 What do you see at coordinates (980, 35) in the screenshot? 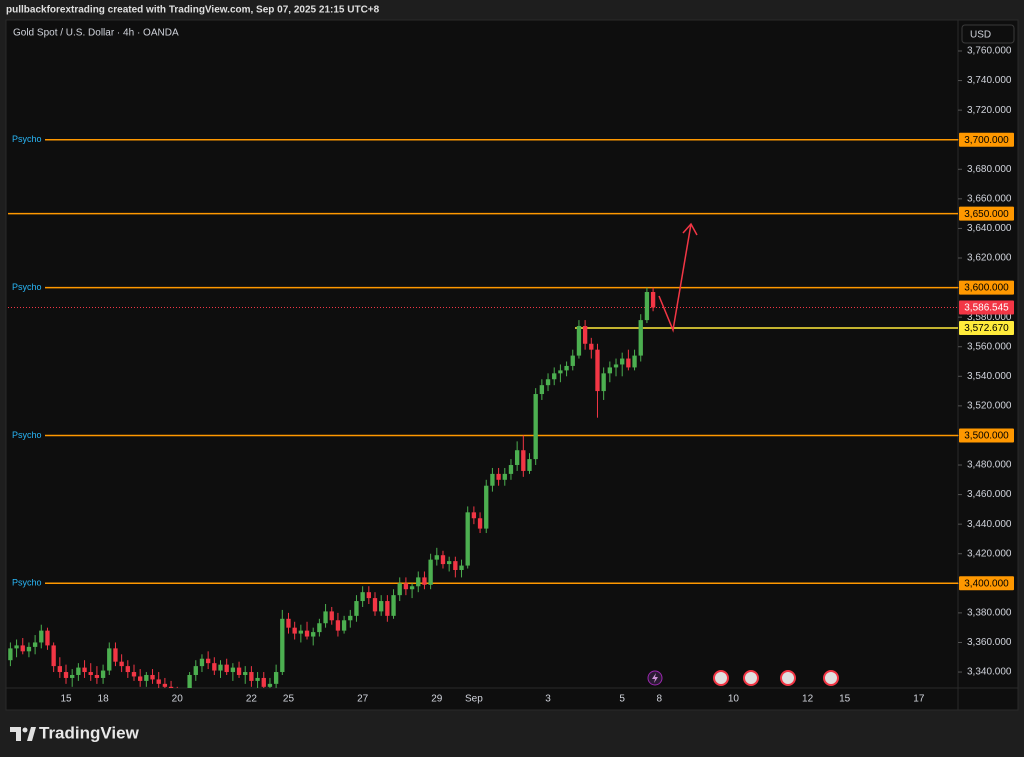
I see `currency: USD` at bounding box center [980, 35].